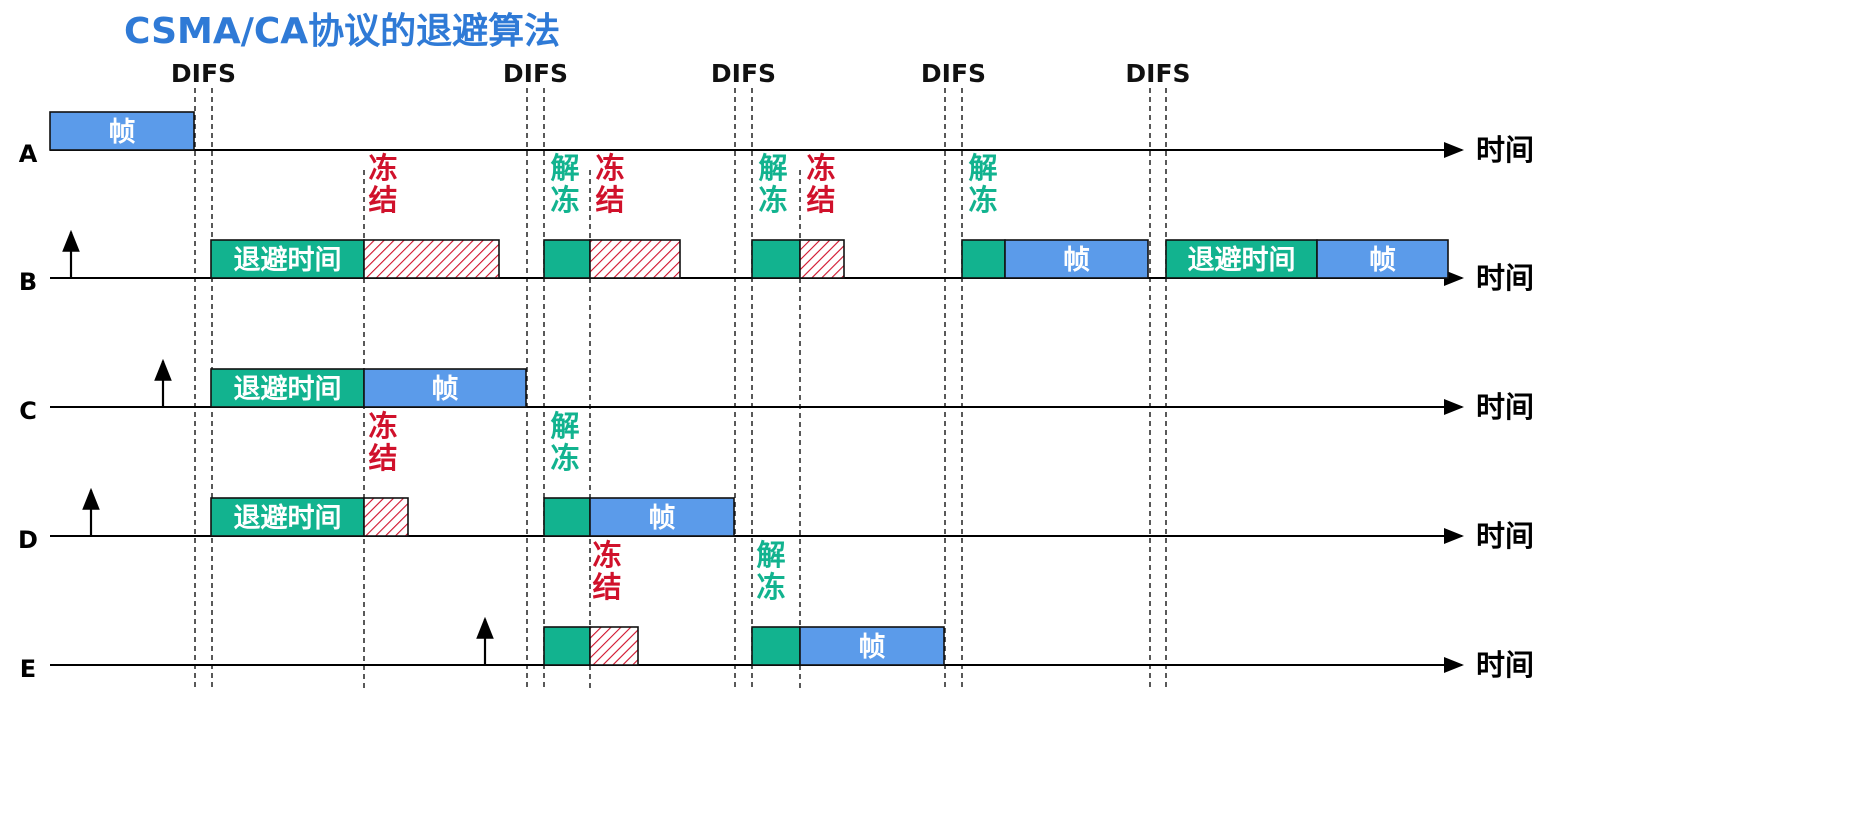 Image resolution: width=1854 pixels, height=831 pixels. What do you see at coordinates (28, 540) in the screenshot?
I see `station-label: D` at bounding box center [28, 540].